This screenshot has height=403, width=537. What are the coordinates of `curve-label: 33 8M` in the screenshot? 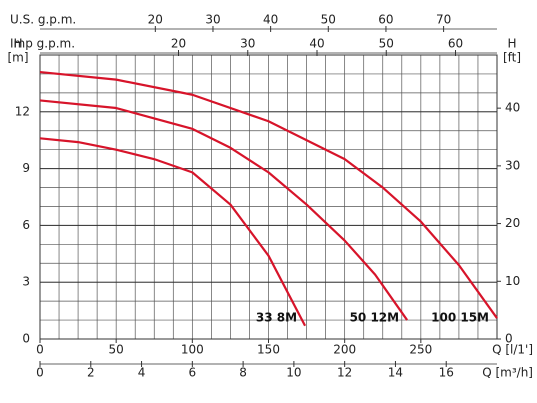 It's located at (276, 318).